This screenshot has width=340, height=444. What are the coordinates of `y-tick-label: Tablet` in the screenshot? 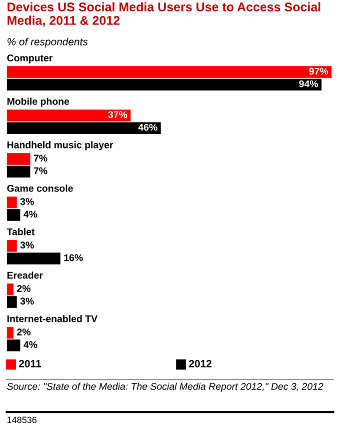 It's located at (20, 232).